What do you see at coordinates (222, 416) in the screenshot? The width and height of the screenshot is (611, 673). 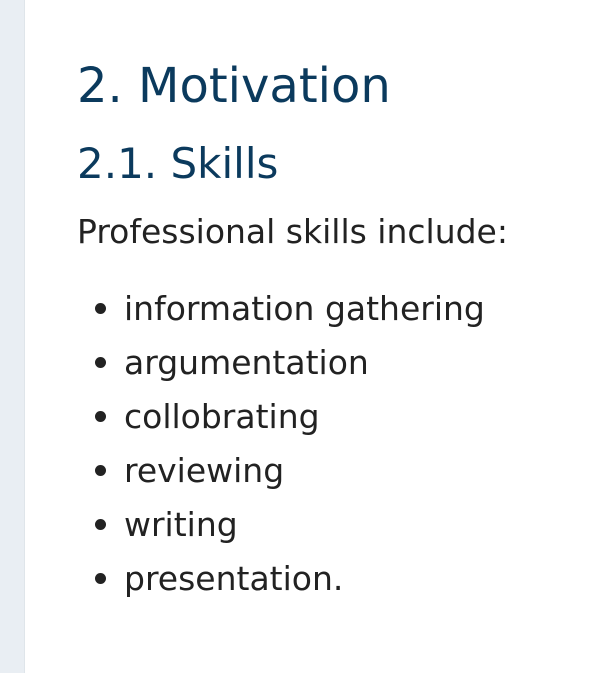 I see `list-item-text: collobrating` at bounding box center [222, 416].